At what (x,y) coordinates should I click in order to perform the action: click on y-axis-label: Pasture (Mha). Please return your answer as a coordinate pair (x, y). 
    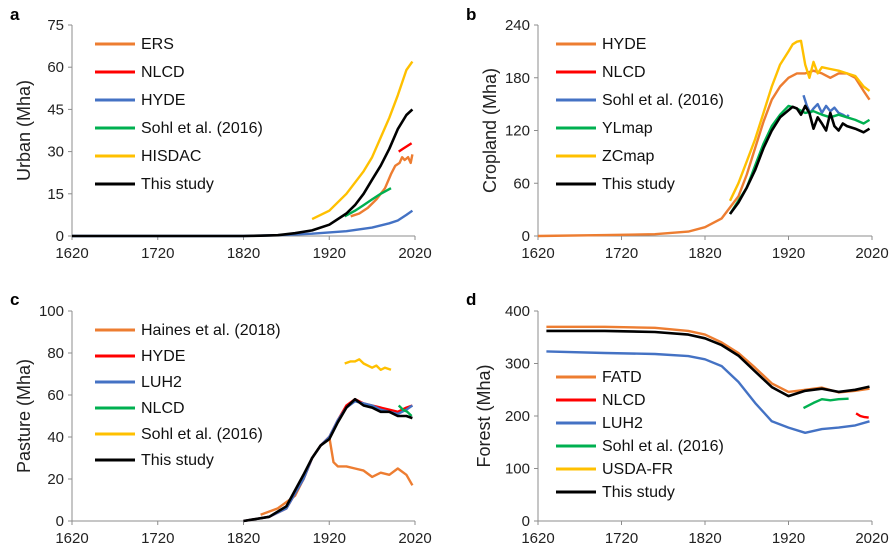
    Looking at the image, I should click on (24, 416).